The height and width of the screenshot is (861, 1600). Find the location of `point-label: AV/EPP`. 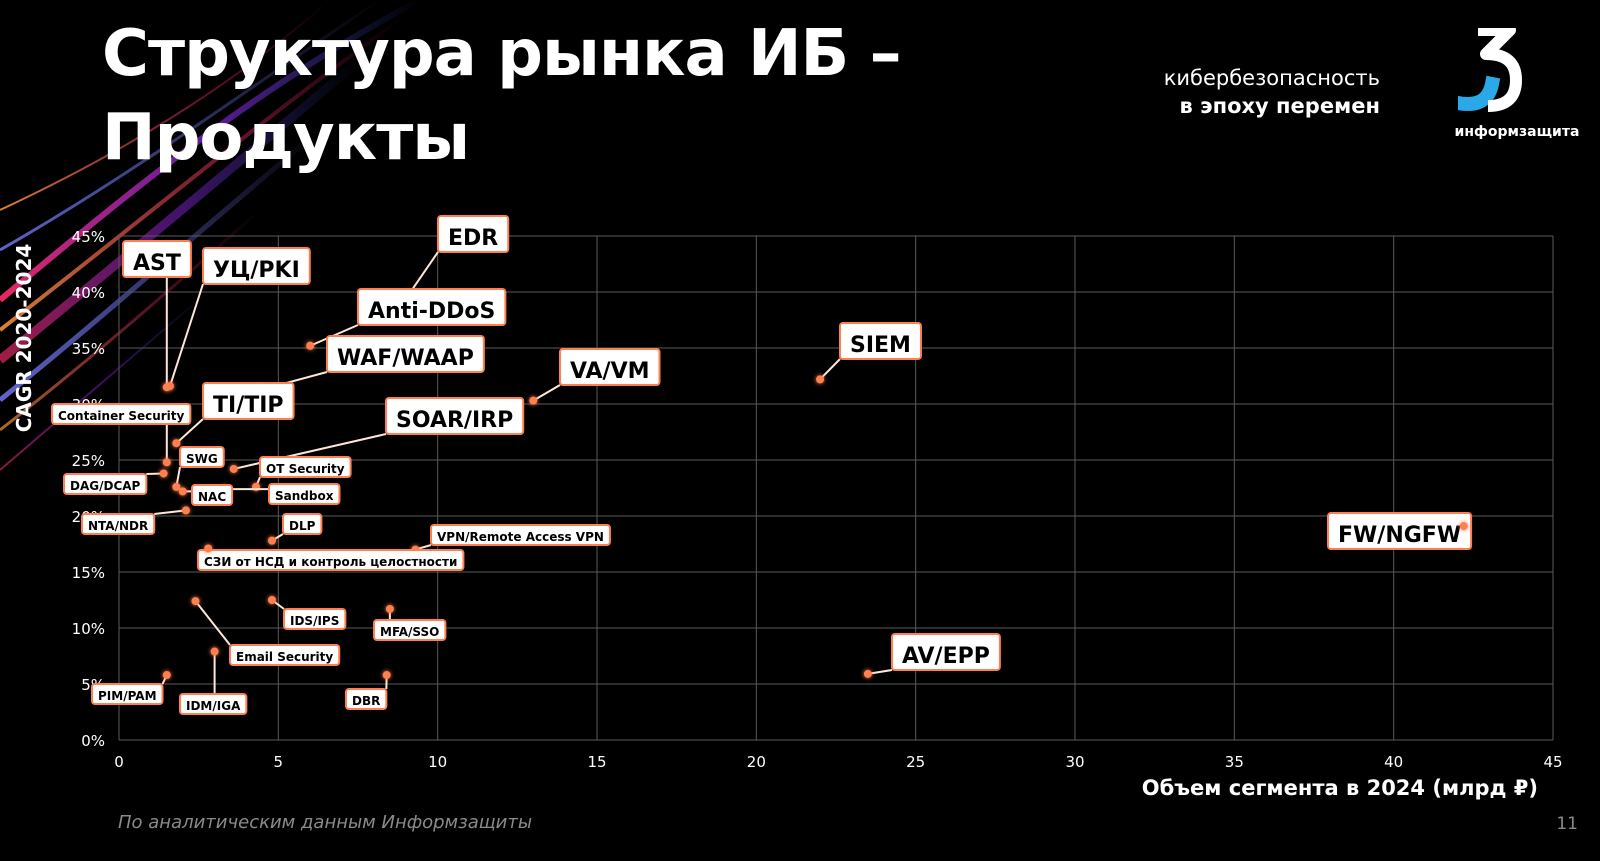

point-label: AV/EPP is located at coordinates (946, 656).